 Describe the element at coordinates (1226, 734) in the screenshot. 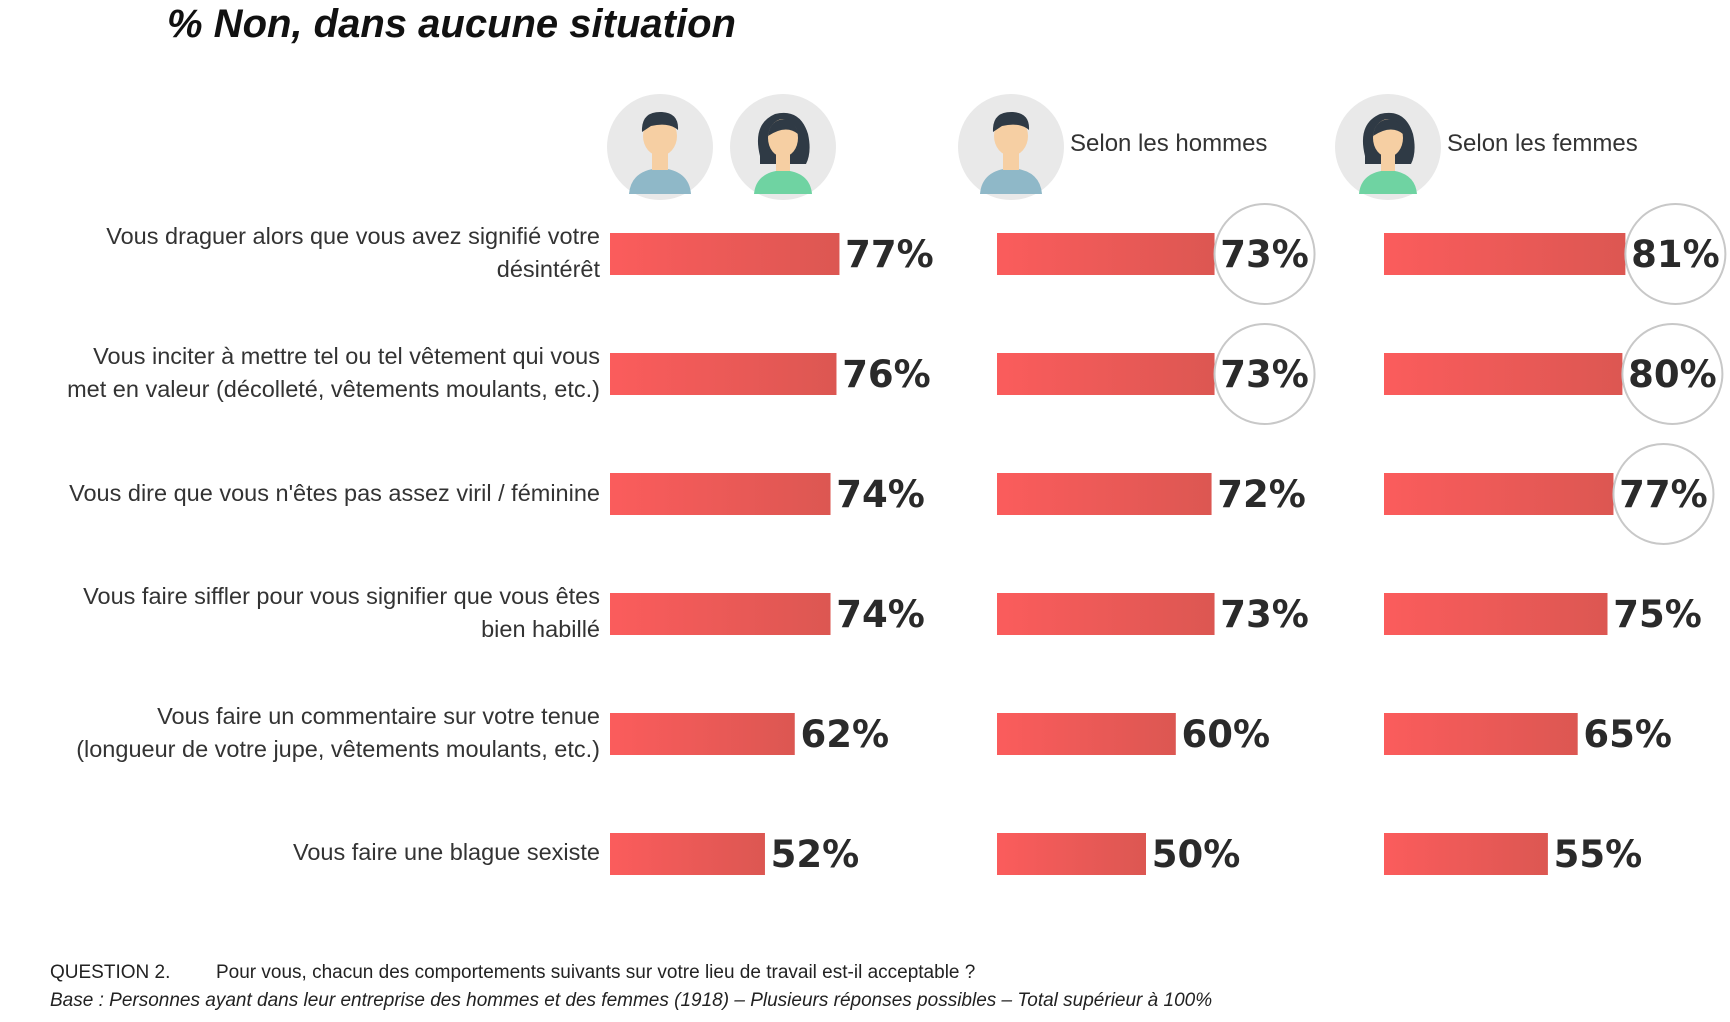

I see `value-label: 60%` at that location.